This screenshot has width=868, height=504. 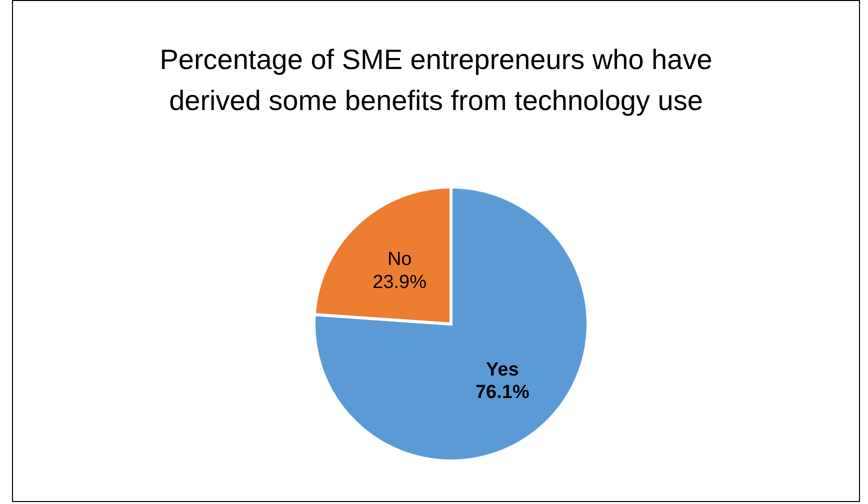 What do you see at coordinates (436, 80) in the screenshot?
I see `chart-title: Percentage of SME entrepreneurs who have derived some benefits from technology use` at bounding box center [436, 80].